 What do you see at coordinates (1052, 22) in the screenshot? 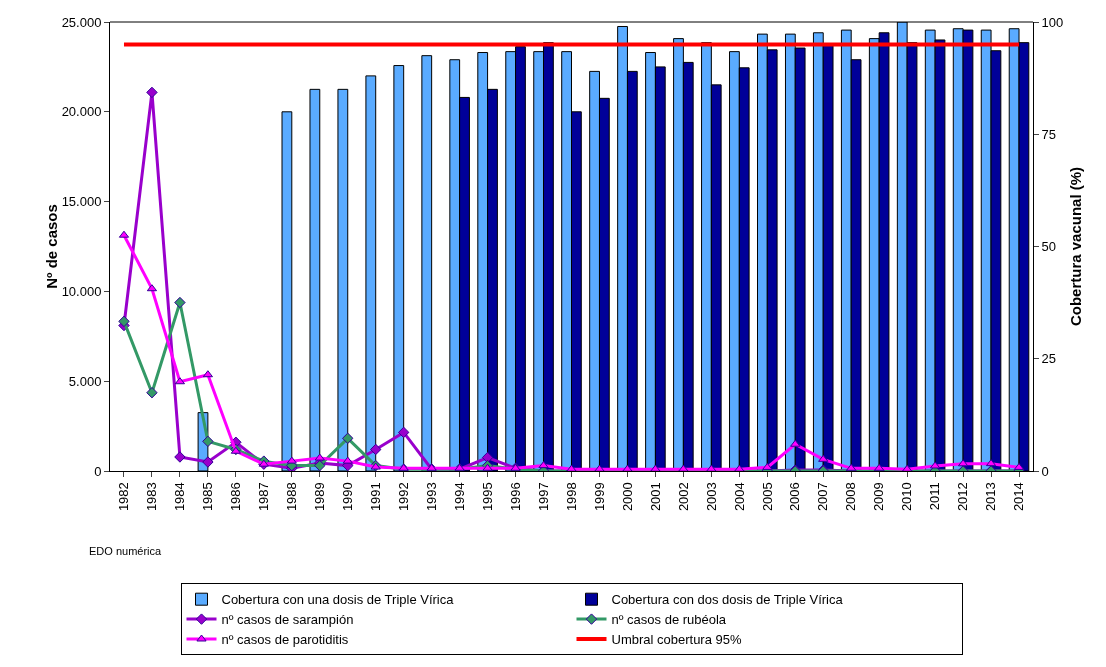
I see `y2-tick-label: 100` at bounding box center [1052, 22].